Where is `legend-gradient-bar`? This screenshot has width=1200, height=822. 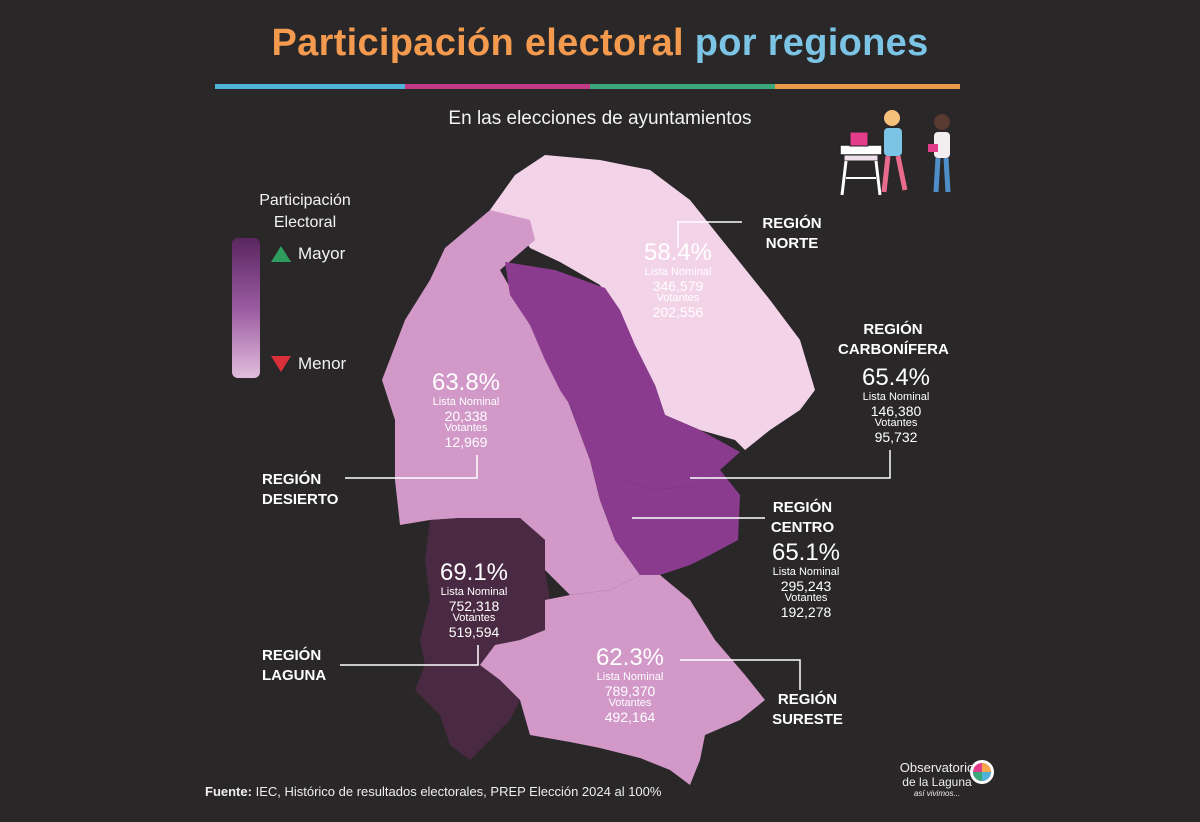
legend-gradient-bar is located at coordinates (246, 308).